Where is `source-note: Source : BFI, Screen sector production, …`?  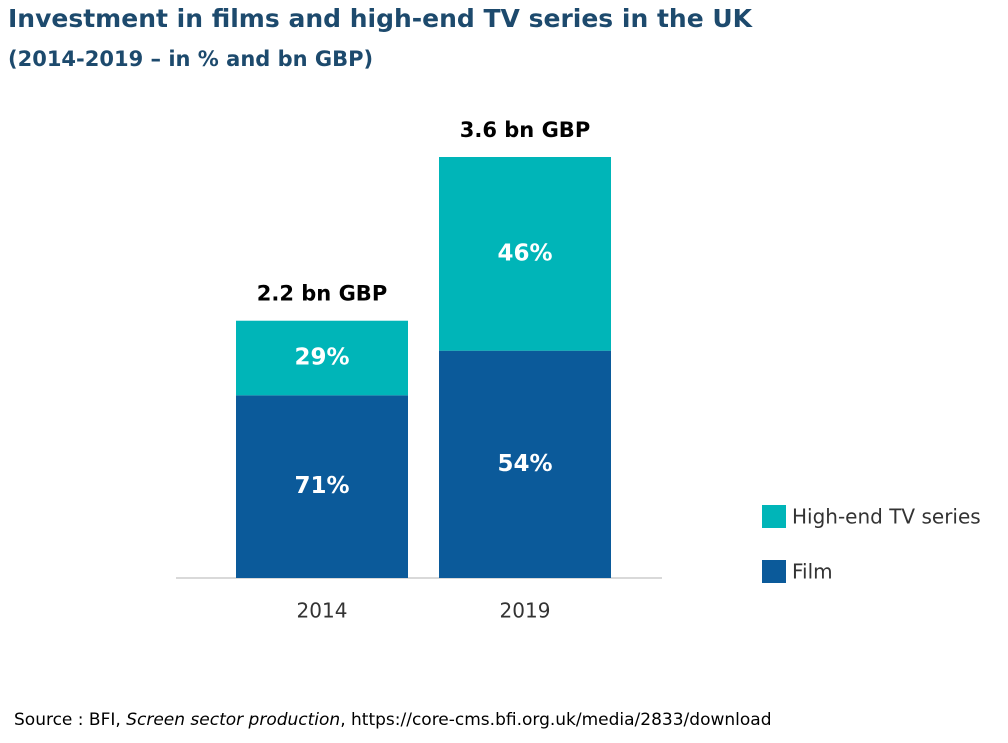
source-note: Source : BFI, Screen sector production, … is located at coordinates (392, 720).